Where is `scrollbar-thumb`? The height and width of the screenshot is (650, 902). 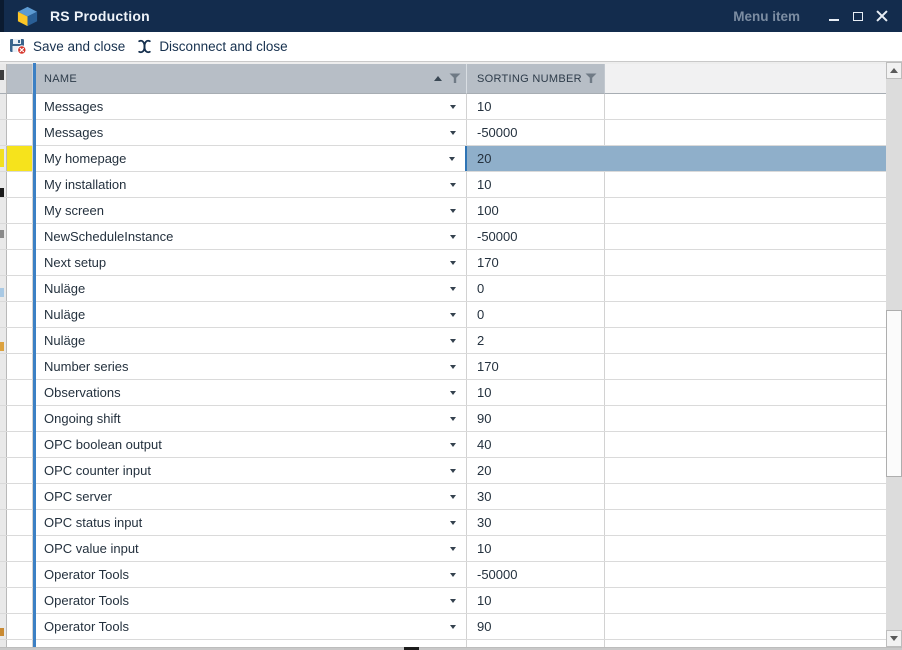
scrollbar-thumb is located at coordinates (894, 393).